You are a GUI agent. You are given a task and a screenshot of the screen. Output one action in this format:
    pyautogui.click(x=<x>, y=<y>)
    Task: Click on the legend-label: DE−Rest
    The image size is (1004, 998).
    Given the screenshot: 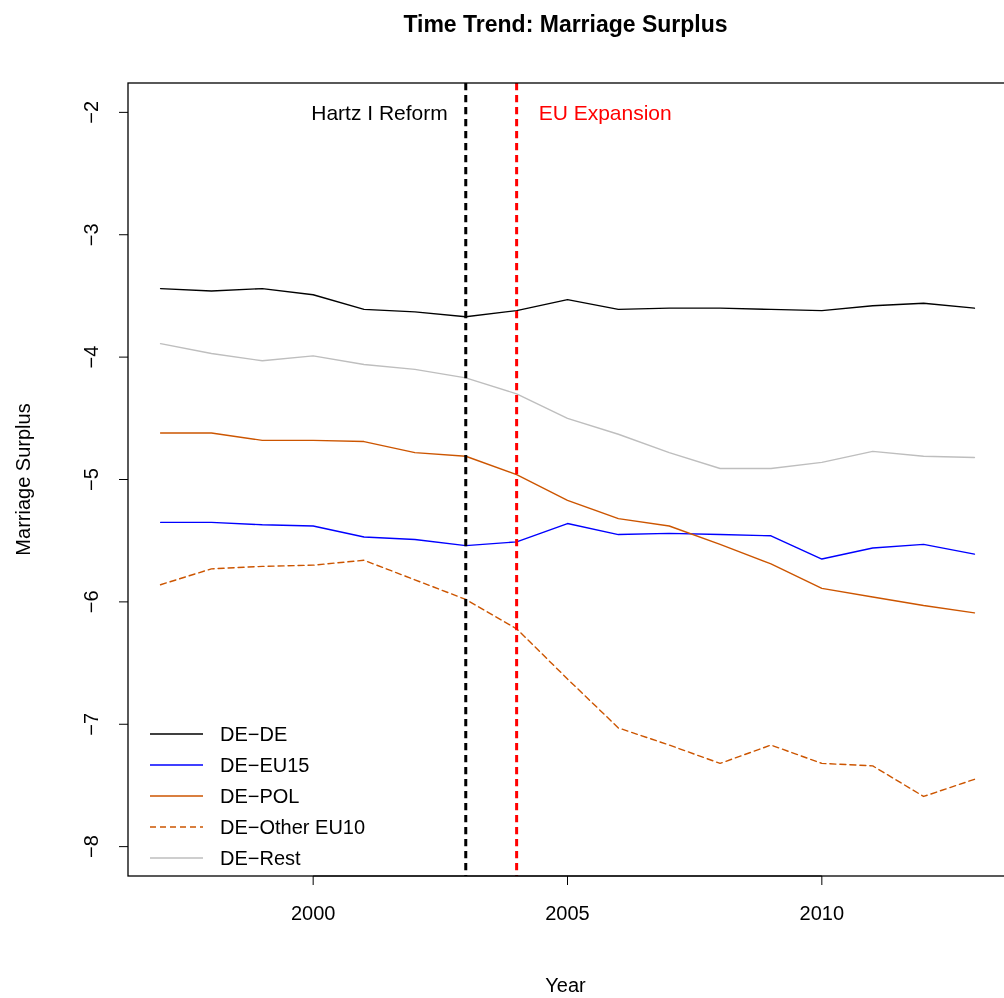 What is the action you would take?
    pyautogui.click(x=261, y=858)
    